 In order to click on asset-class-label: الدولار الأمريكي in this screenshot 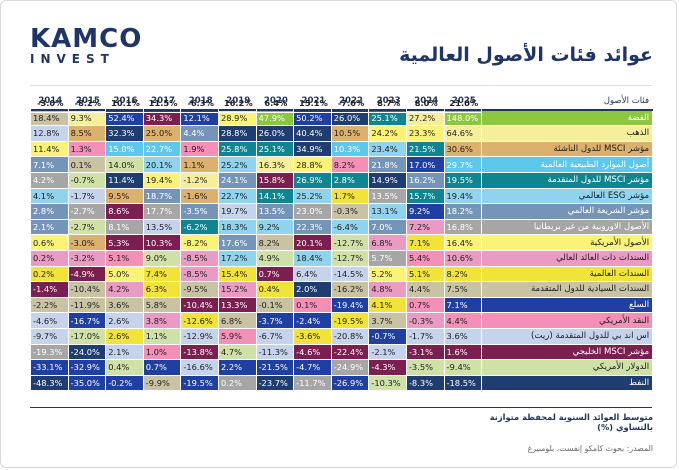, I will do `click(567, 367)`.